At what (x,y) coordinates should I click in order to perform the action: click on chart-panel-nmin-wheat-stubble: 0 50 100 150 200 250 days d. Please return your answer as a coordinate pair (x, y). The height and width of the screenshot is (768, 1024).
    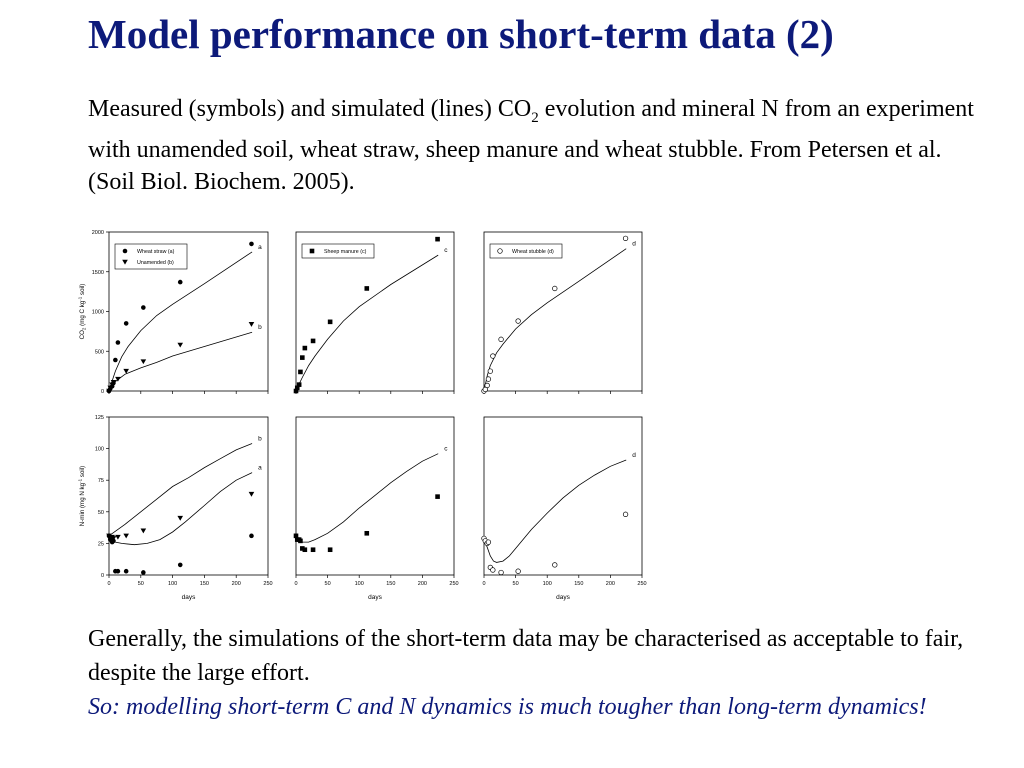
    Looking at the image, I should click on (564, 508).